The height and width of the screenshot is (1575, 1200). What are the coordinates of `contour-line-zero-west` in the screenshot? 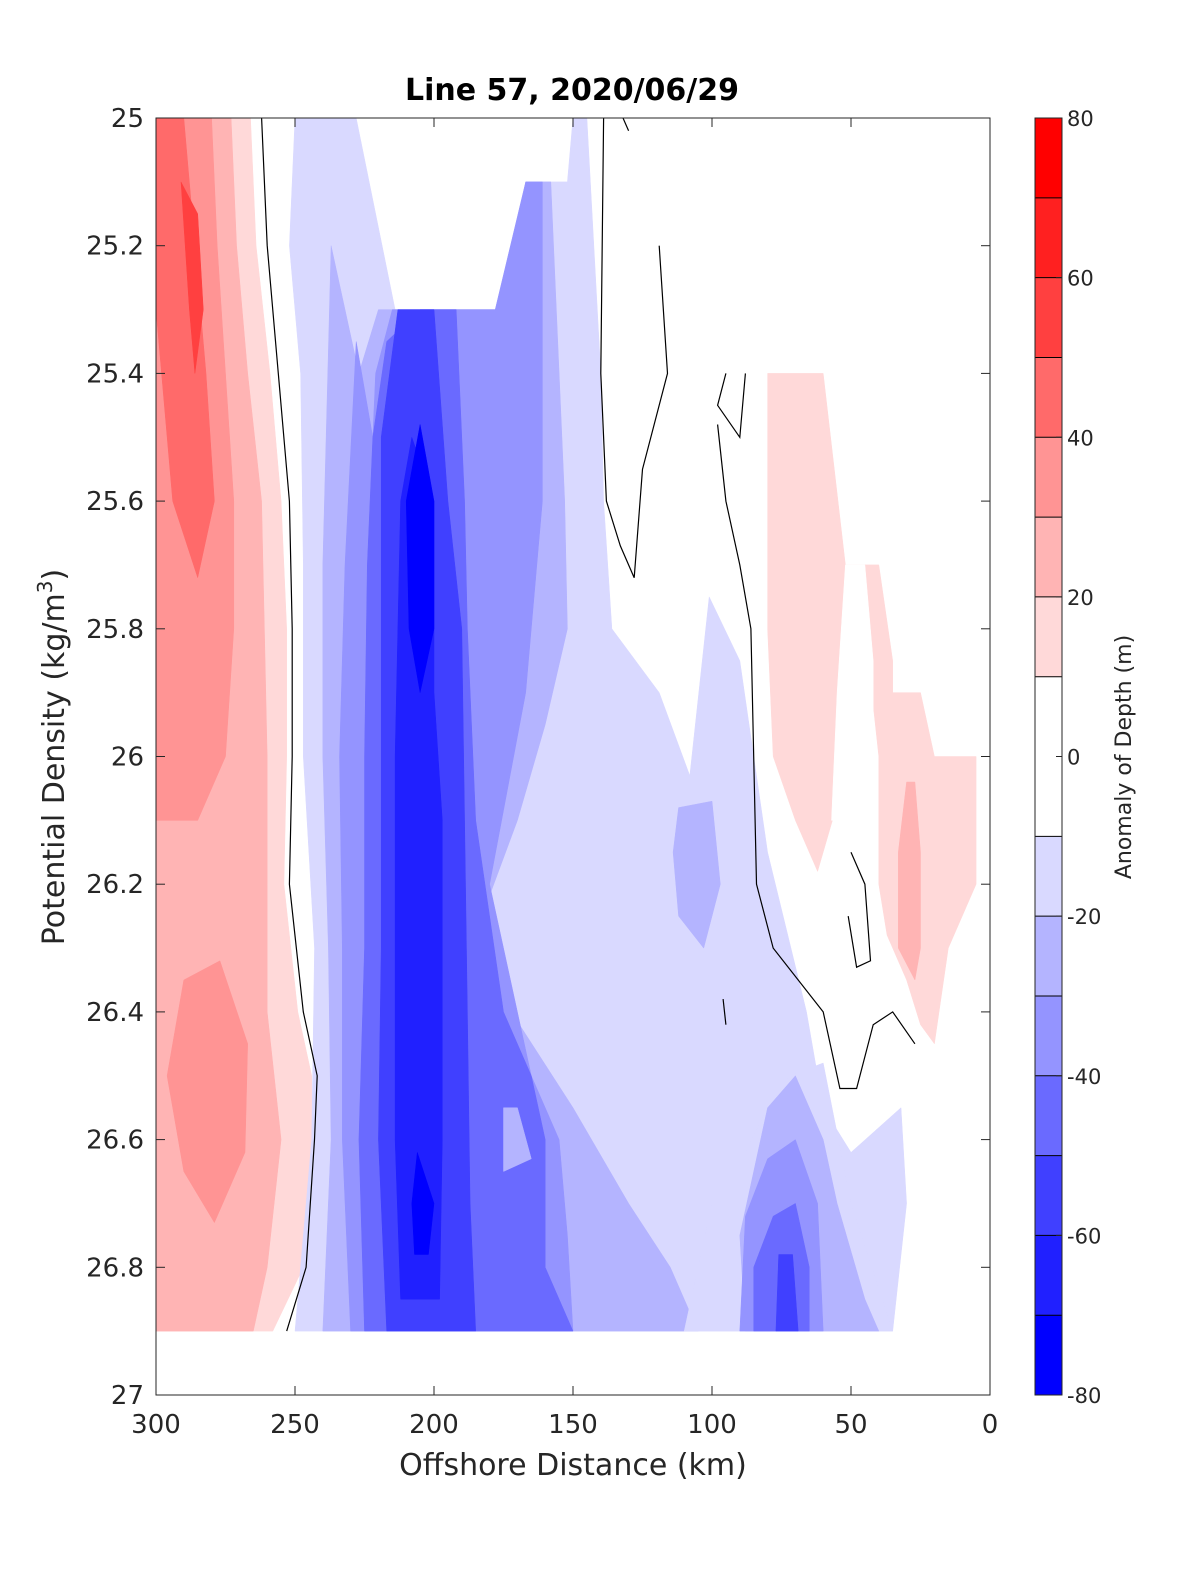 It's located at (289, 725).